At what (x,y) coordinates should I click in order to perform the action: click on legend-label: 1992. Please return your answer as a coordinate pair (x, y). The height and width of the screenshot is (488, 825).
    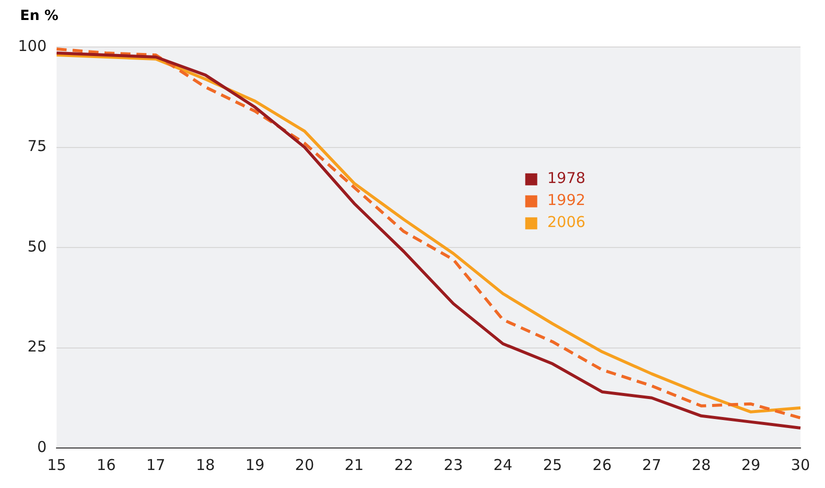
    Looking at the image, I should click on (566, 200).